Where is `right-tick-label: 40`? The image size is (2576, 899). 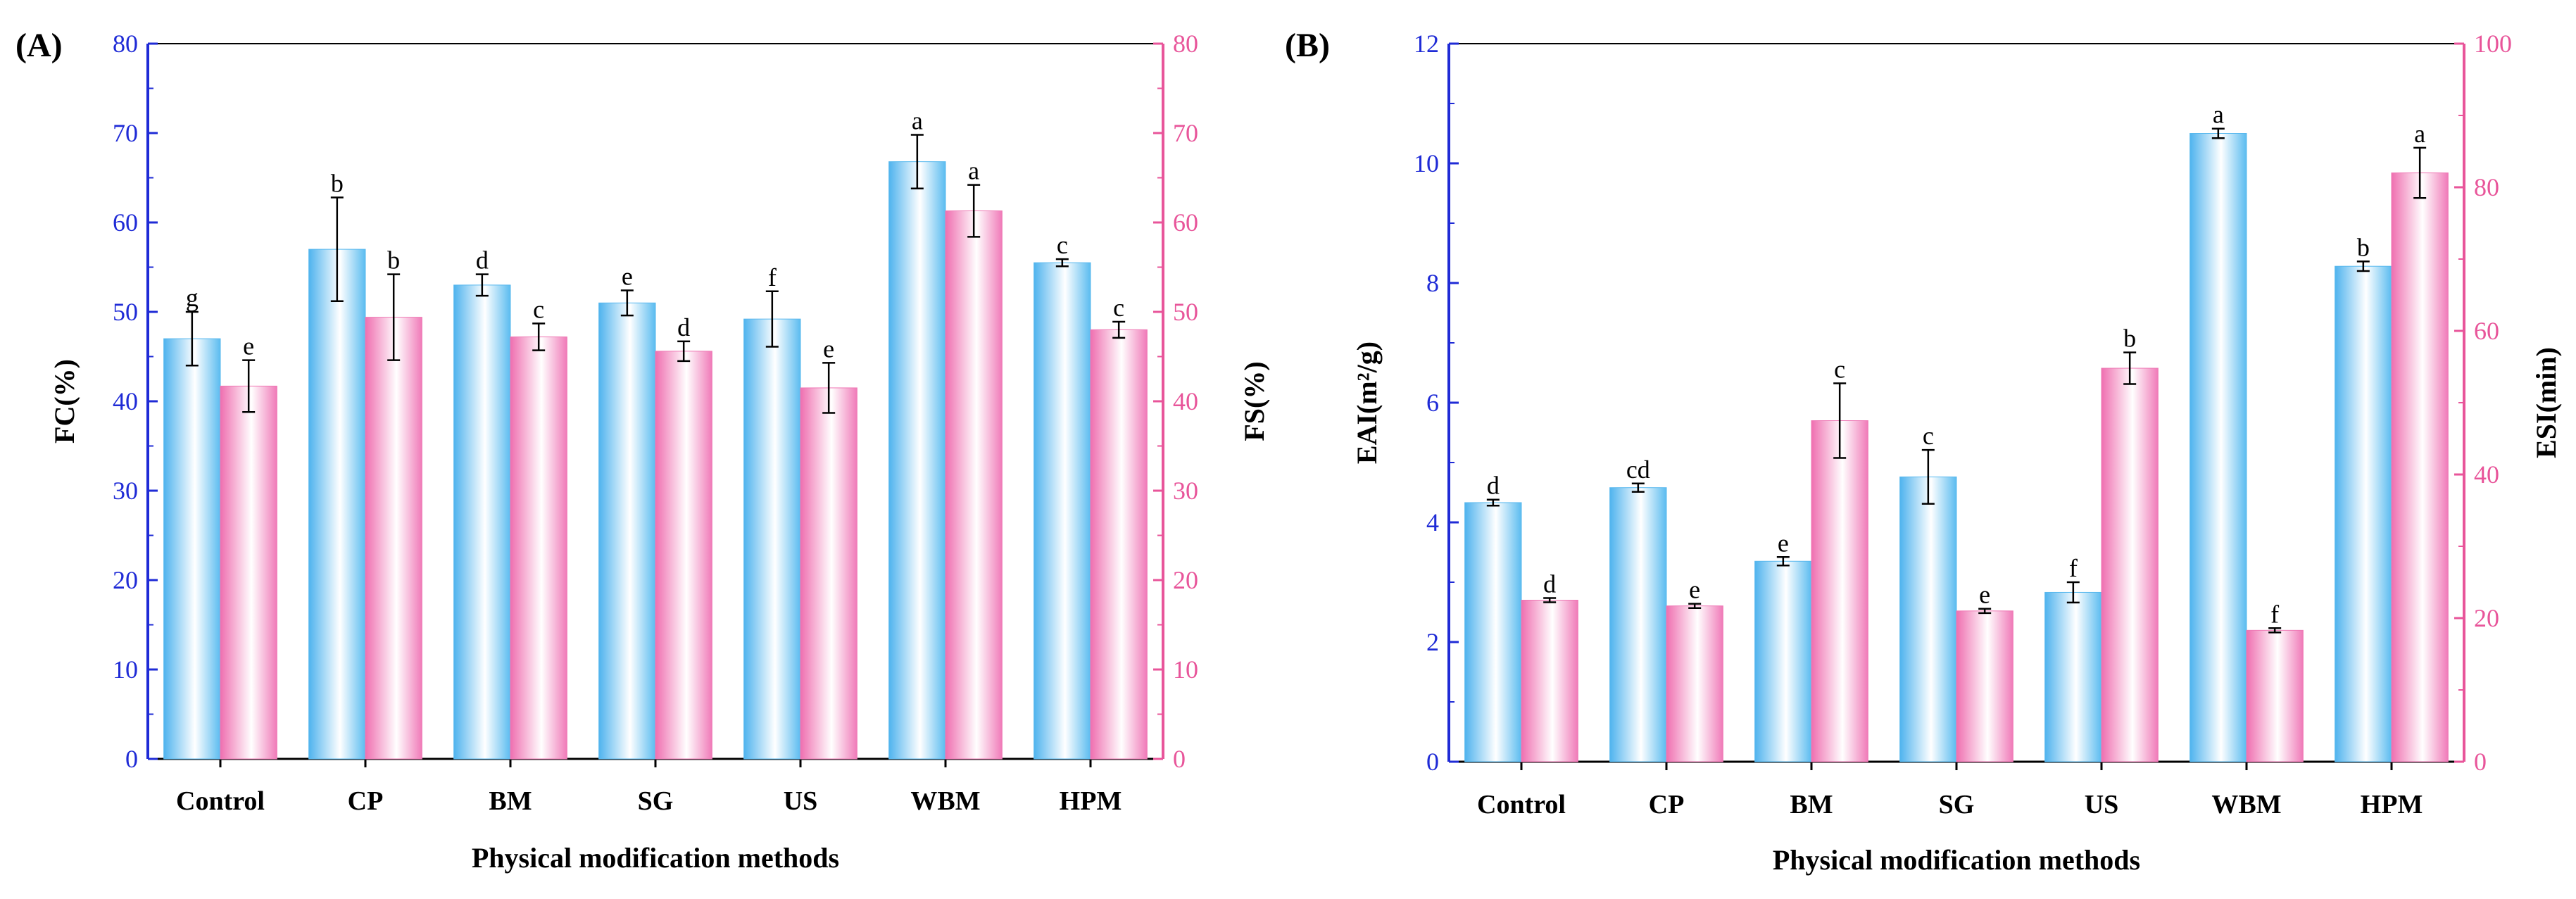 right-tick-label: 40 is located at coordinates (2487, 475).